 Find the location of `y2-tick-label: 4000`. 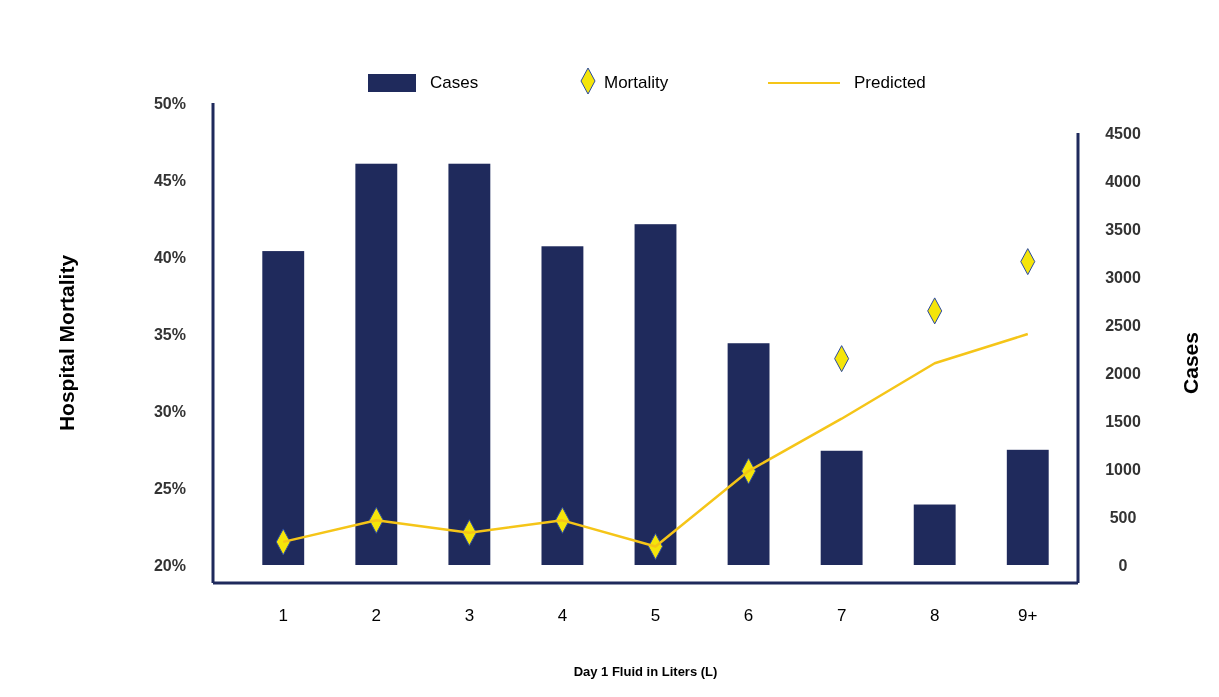

y2-tick-label: 4000 is located at coordinates (1123, 181).